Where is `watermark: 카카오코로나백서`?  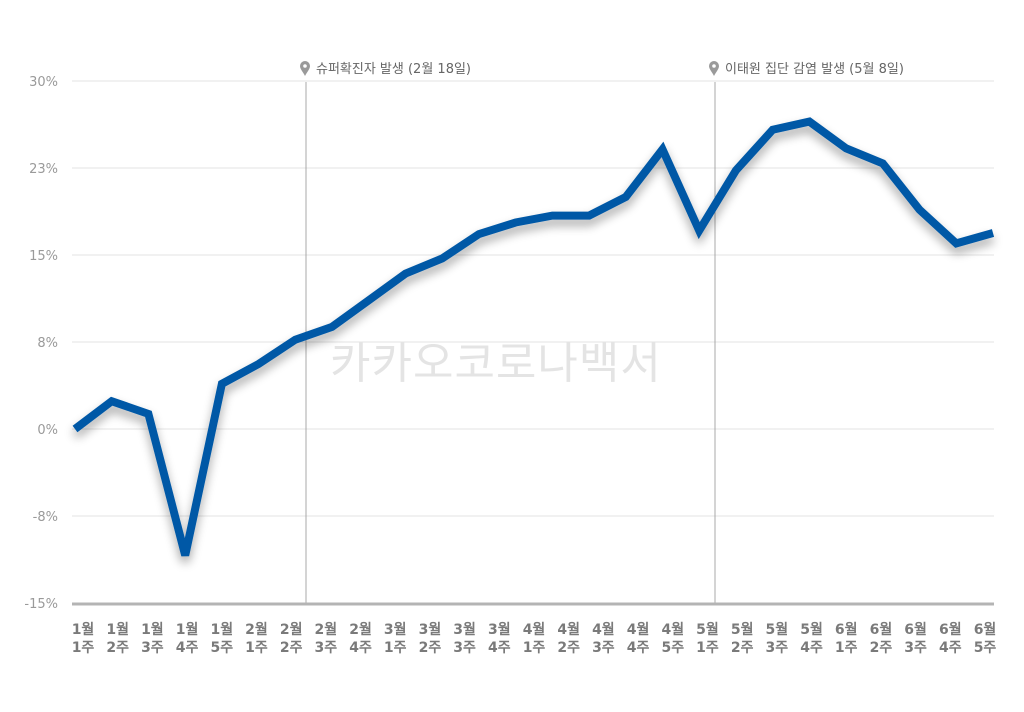 watermark: 카카오코로나백서 is located at coordinates (496, 363).